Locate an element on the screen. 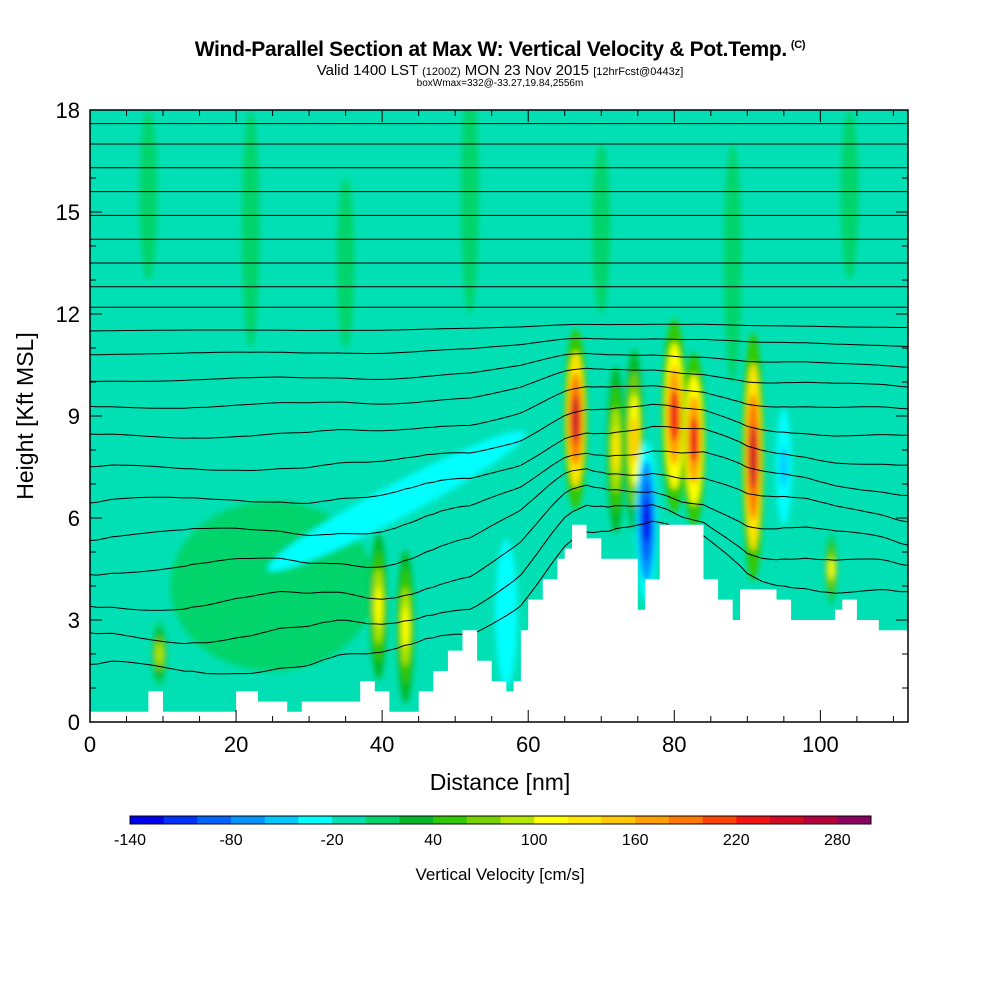  subtitle-utc: (1200Z) is located at coordinates (441, 72).